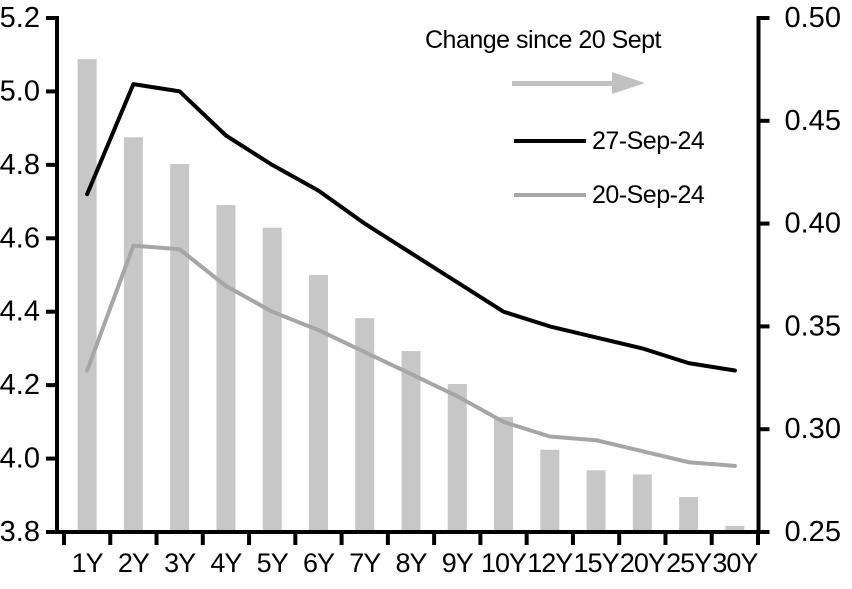 The width and height of the screenshot is (852, 589). What do you see at coordinates (411, 441) in the screenshot?
I see `bar-8Y` at bounding box center [411, 441].